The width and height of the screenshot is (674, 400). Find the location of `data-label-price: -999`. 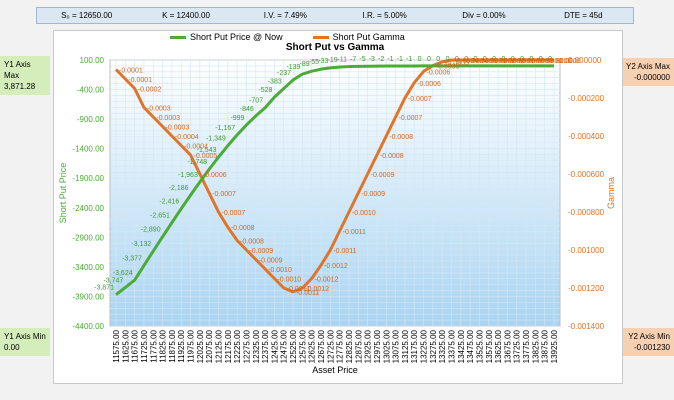

data-label-price: -999 is located at coordinates (237, 118).